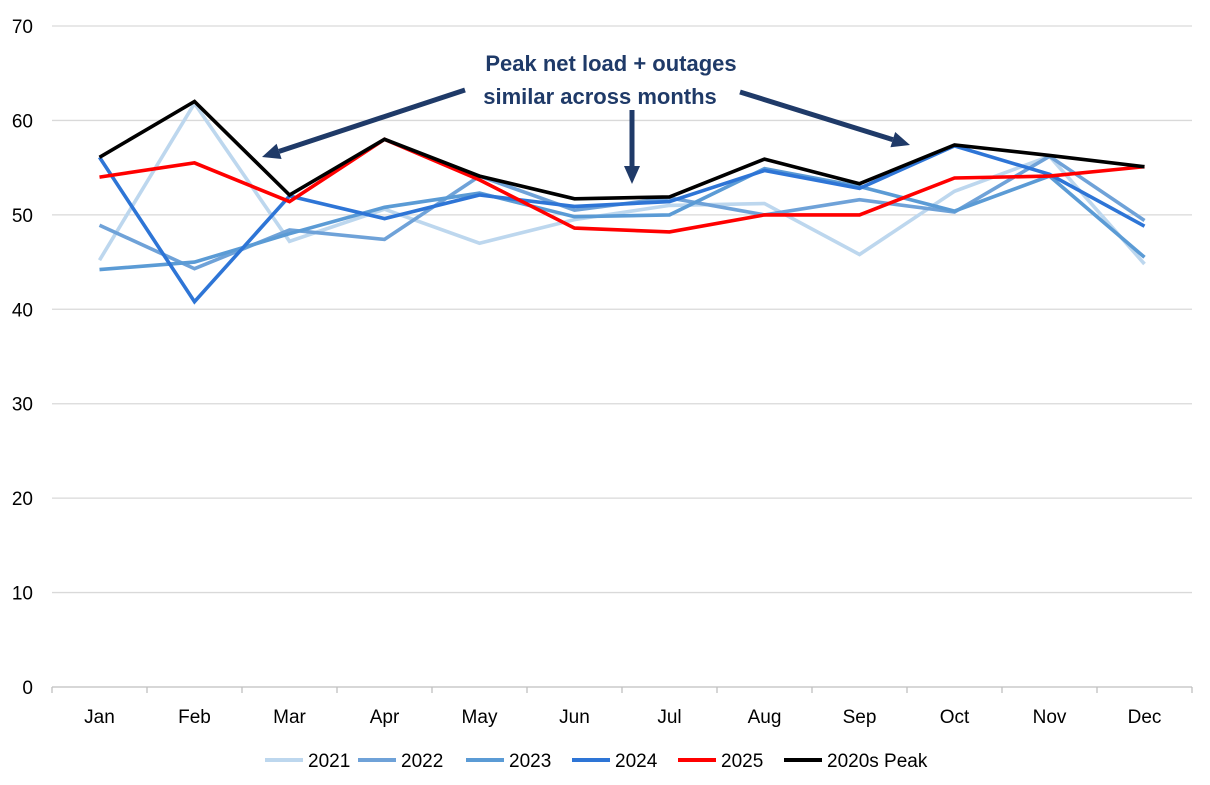  What do you see at coordinates (622, 717) in the screenshot?
I see `x-axis-labels: Jan Feb Mar Apr May Jun Jul Aug Sep Oct Nov Dec` at bounding box center [622, 717].